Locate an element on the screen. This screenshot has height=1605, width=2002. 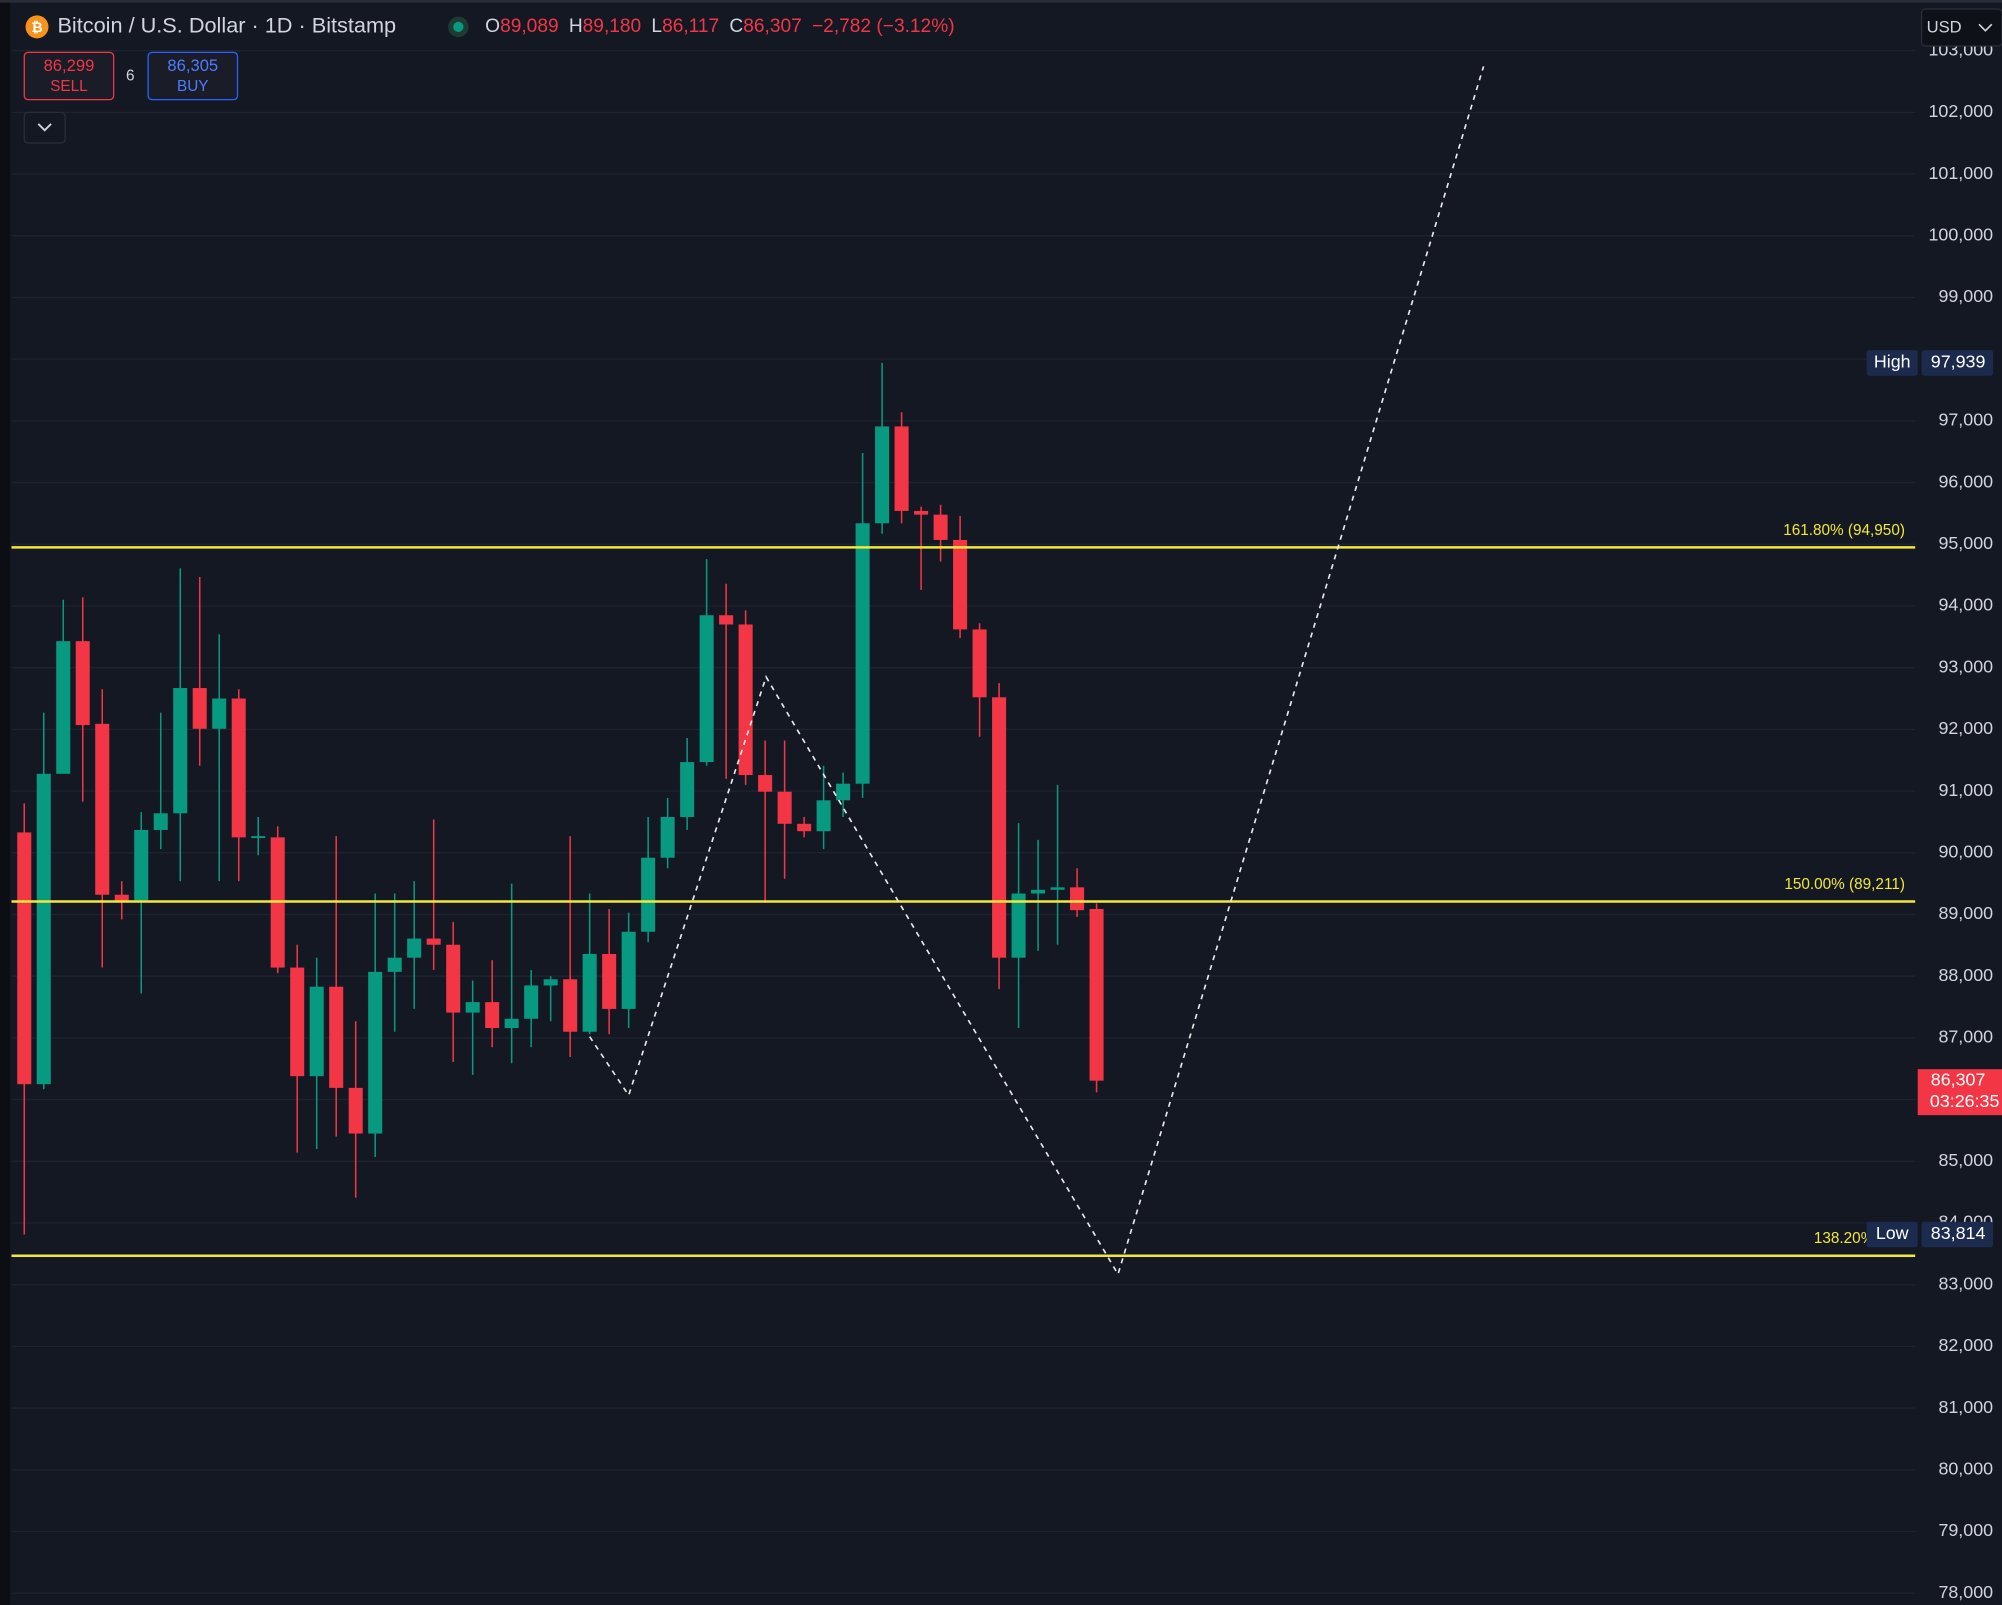
y-tick-label: 95,000 is located at coordinates (1965, 543).